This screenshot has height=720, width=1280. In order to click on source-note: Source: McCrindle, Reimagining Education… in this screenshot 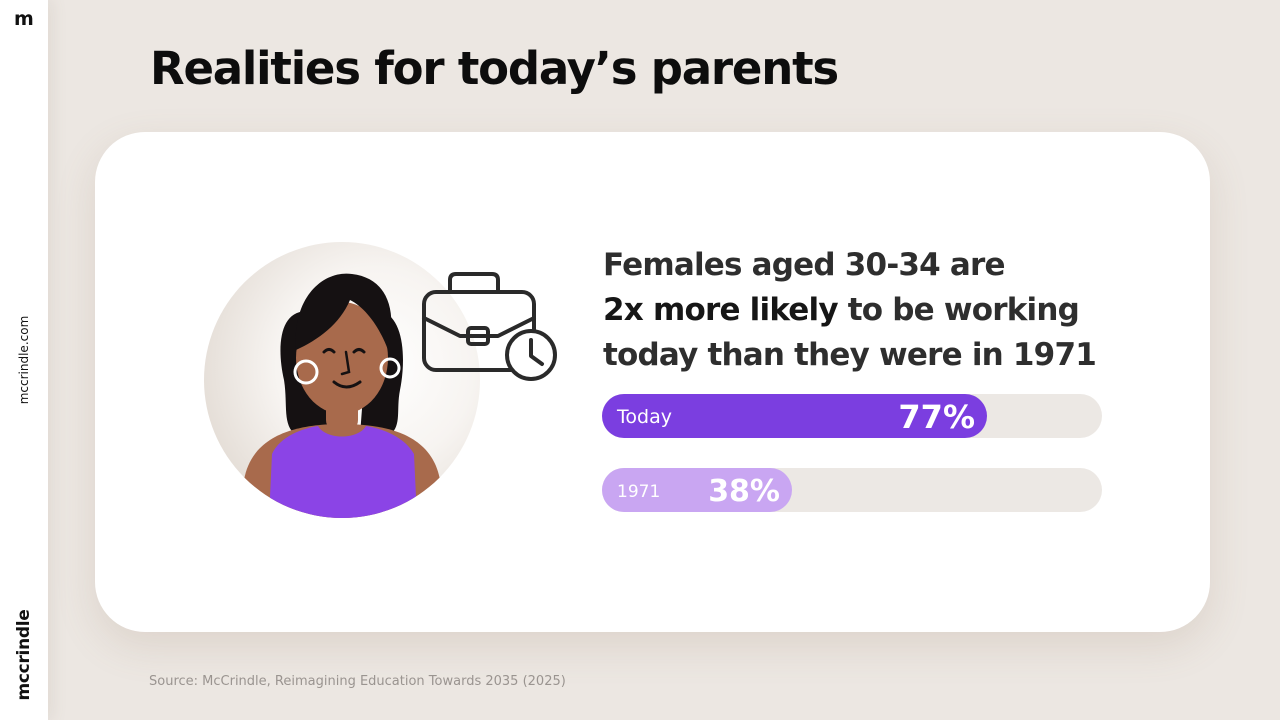, I will do `click(357, 681)`.